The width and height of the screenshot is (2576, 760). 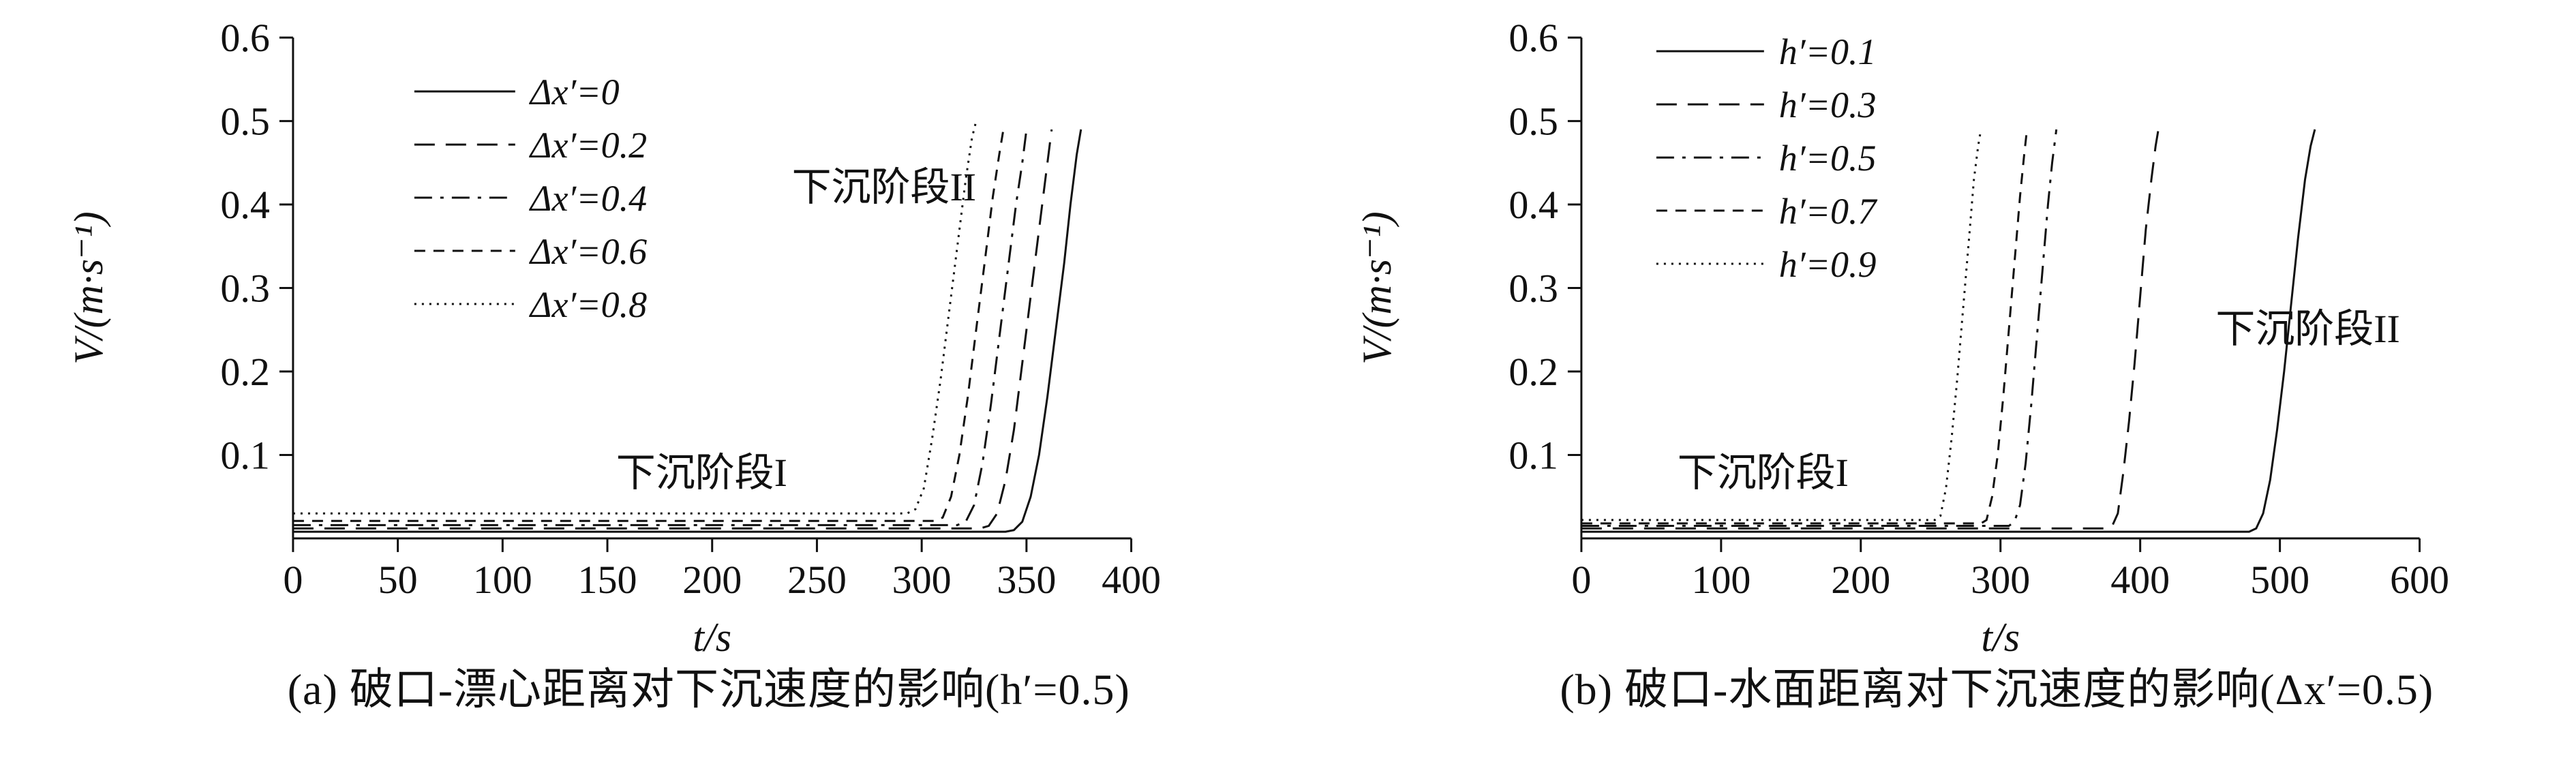 I want to click on series-line-h′=0.3, so click(x=1870, y=329).